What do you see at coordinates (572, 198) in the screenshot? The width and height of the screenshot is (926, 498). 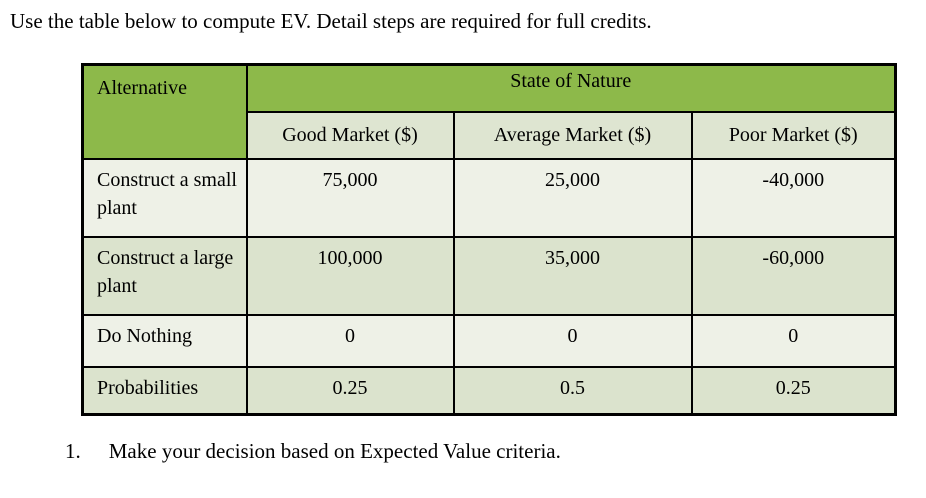 I see `cell-value: 25,000` at bounding box center [572, 198].